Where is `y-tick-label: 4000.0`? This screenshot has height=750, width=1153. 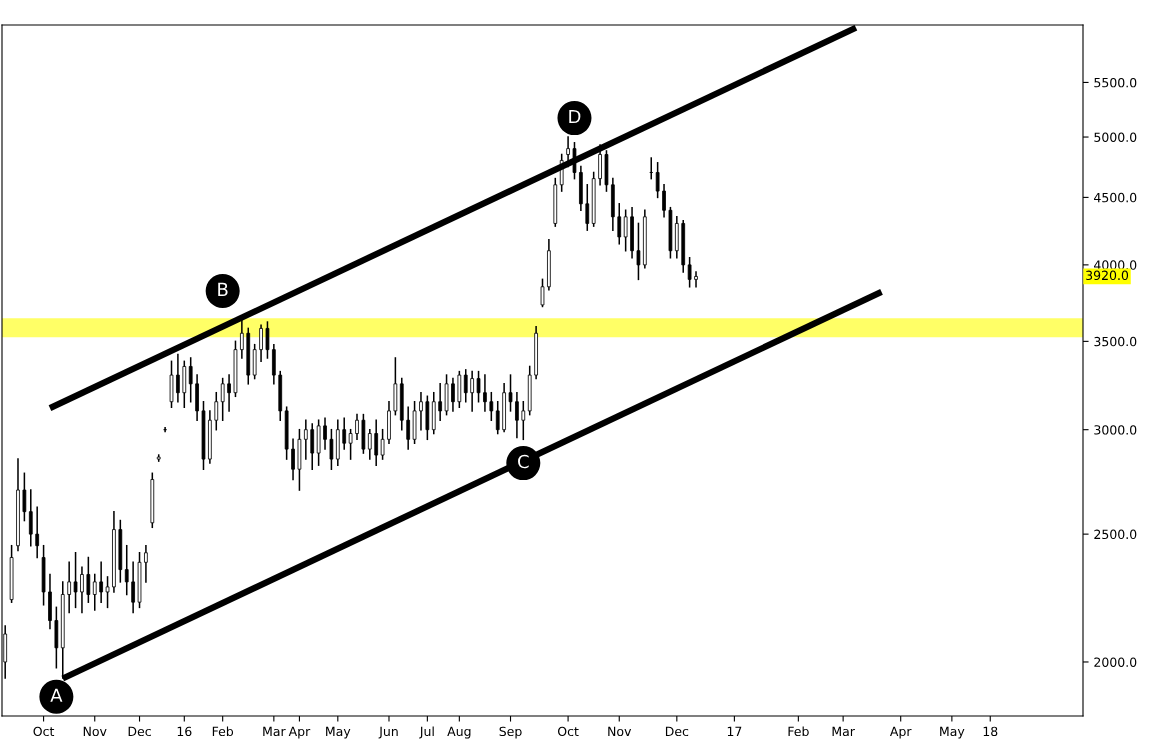 y-tick-label: 4000.0 is located at coordinates (1115, 265).